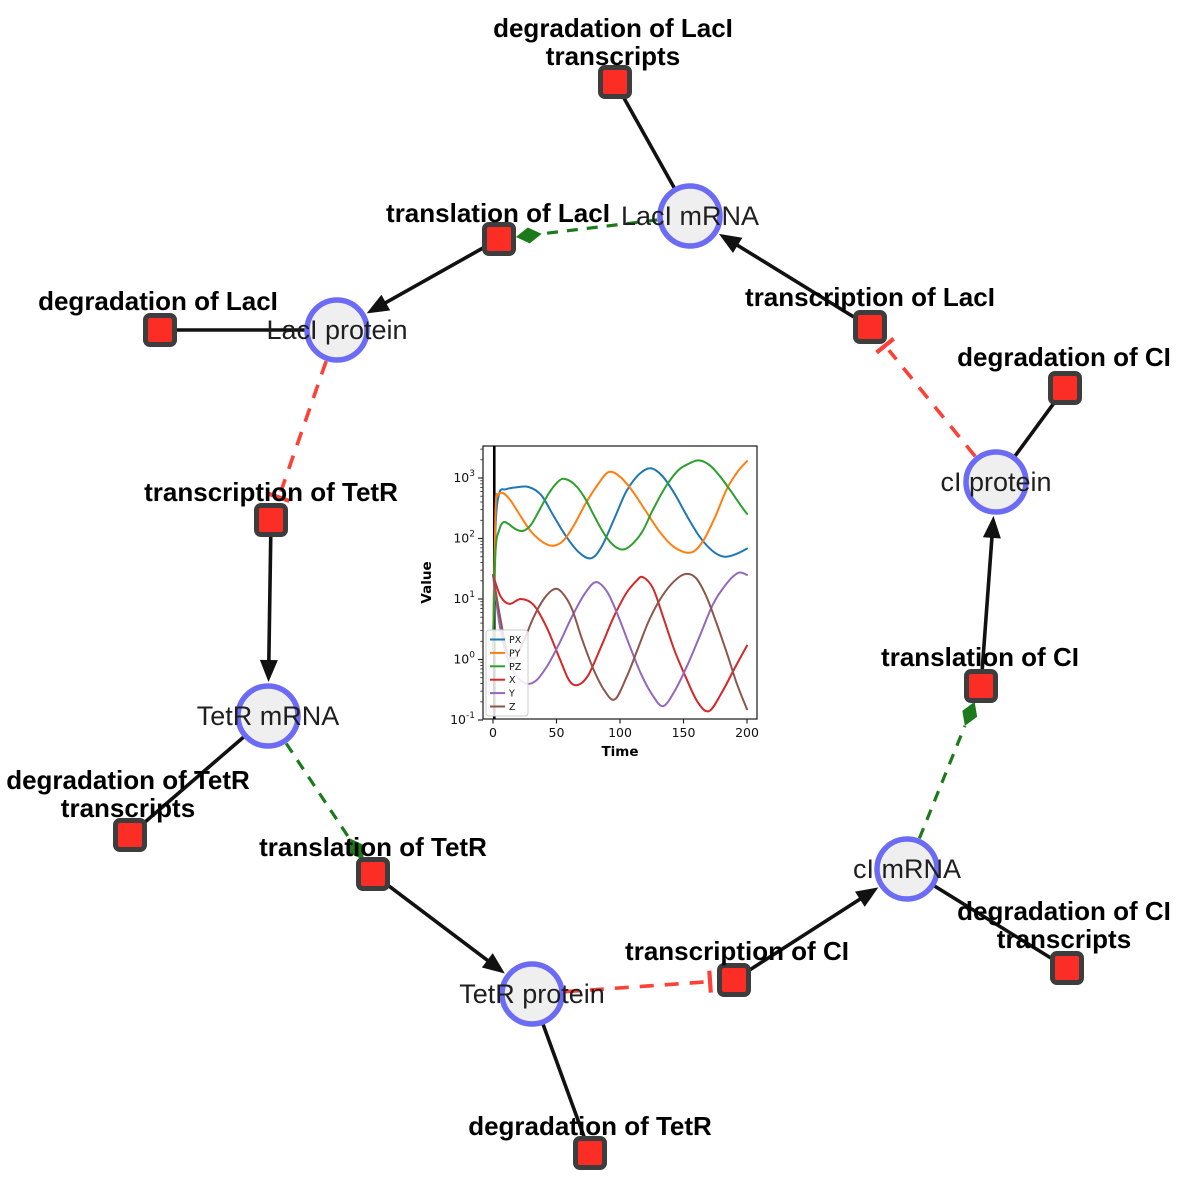  What do you see at coordinates (158, 301) in the screenshot?
I see `reaction-label-degradation-of-laci: degradation of LacI` at bounding box center [158, 301].